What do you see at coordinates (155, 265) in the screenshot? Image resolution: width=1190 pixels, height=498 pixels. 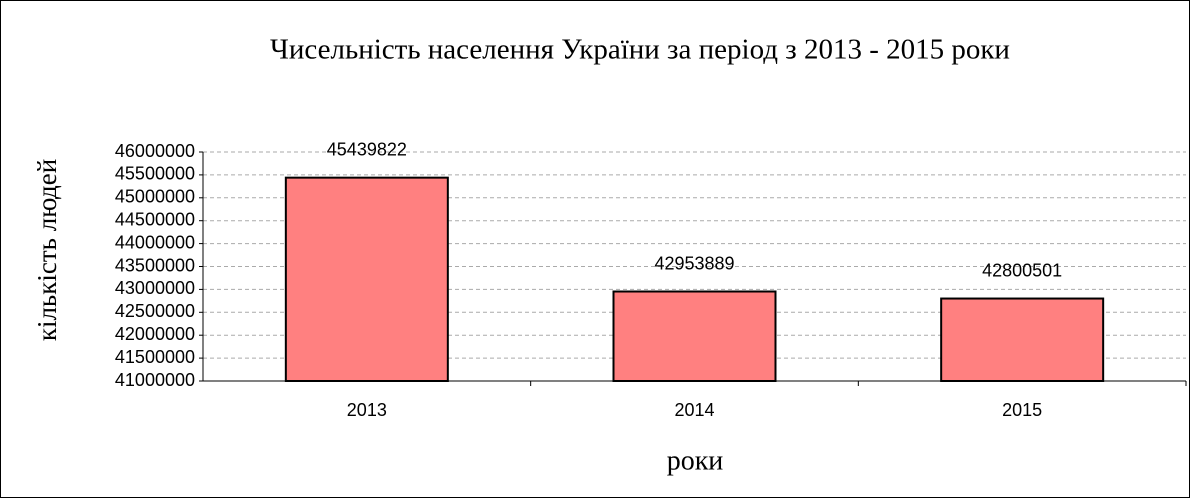 I see `y-tick-label: 43500000` at bounding box center [155, 265].